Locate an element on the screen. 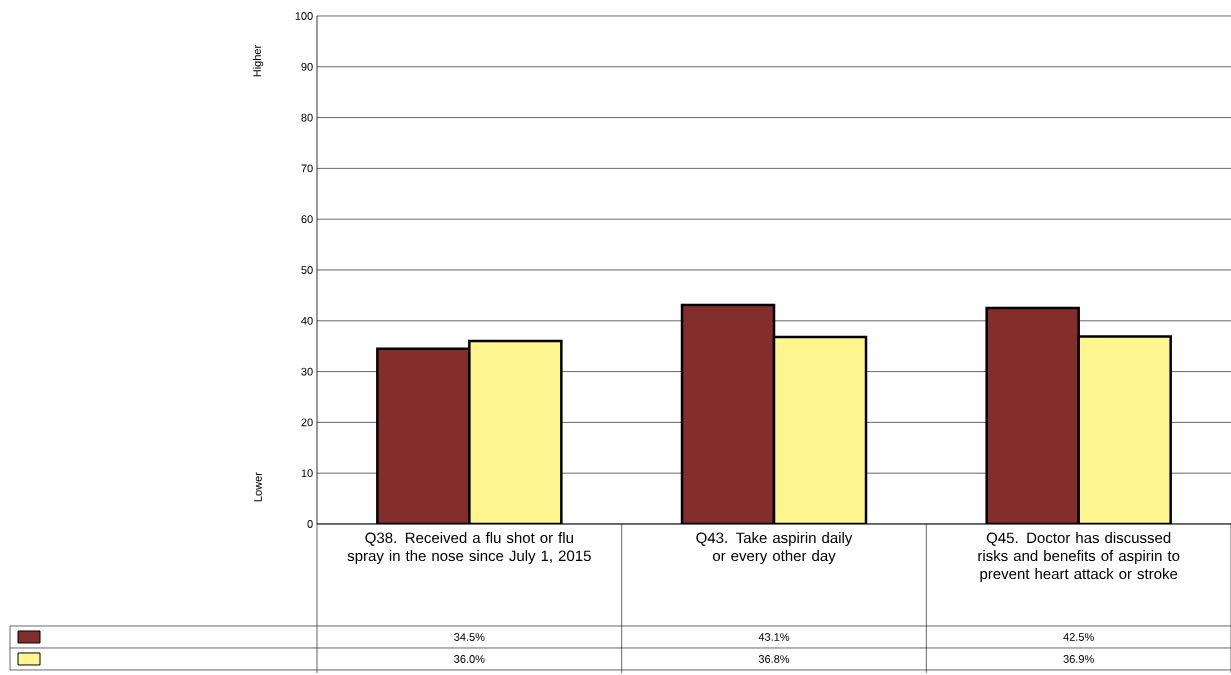 The image size is (1231, 675). y-tick-label: 10 is located at coordinates (307, 473).